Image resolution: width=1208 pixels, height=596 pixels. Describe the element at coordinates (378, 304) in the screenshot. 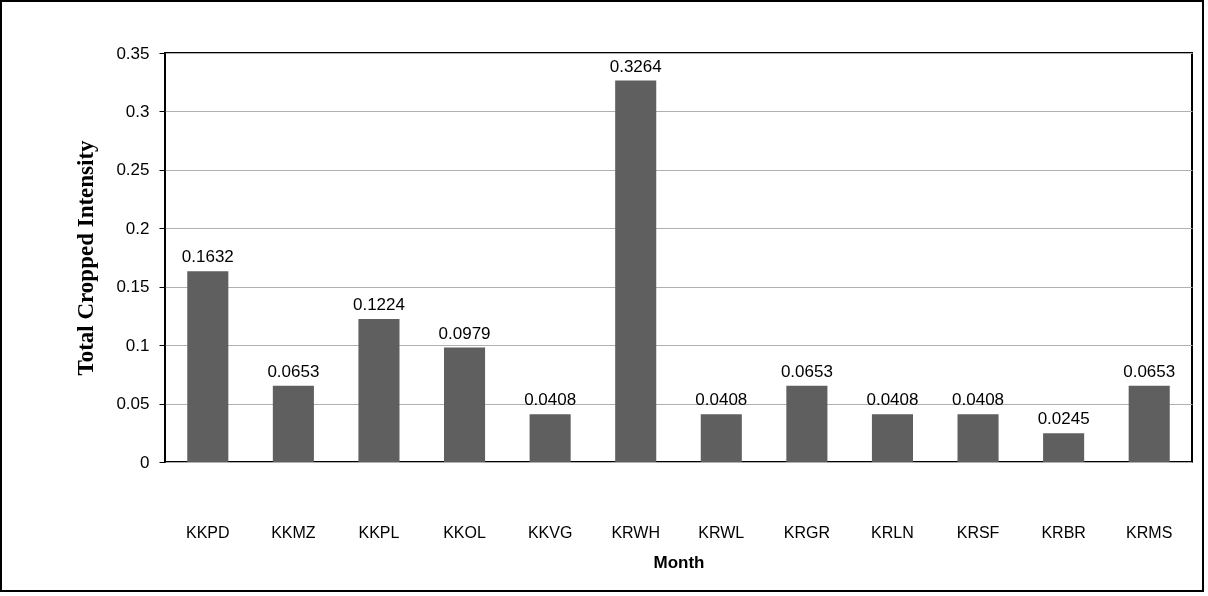

I see `data-label: 0.1224` at that location.